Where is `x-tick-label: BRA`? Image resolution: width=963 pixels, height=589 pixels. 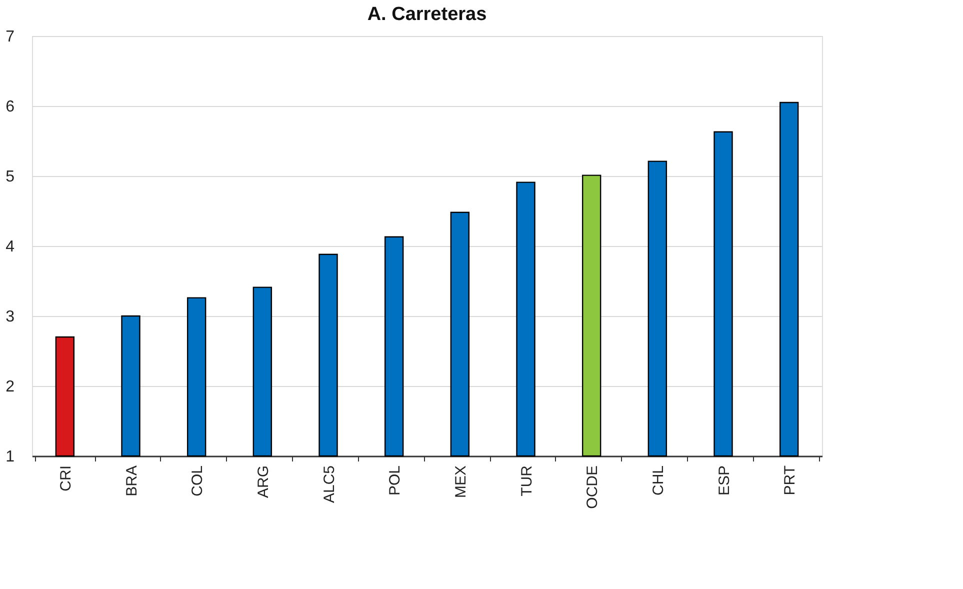
x-tick-label: BRA is located at coordinates (131, 481).